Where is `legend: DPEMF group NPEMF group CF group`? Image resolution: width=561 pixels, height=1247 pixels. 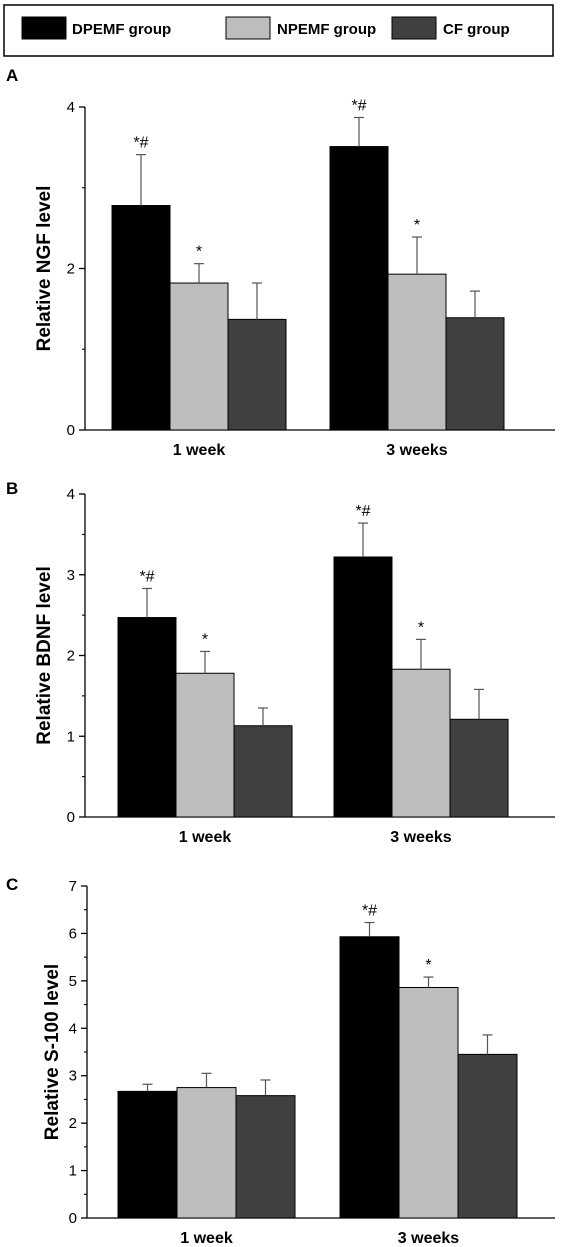
legend: DPEMF group NPEMF group CF group is located at coordinates (278, 30).